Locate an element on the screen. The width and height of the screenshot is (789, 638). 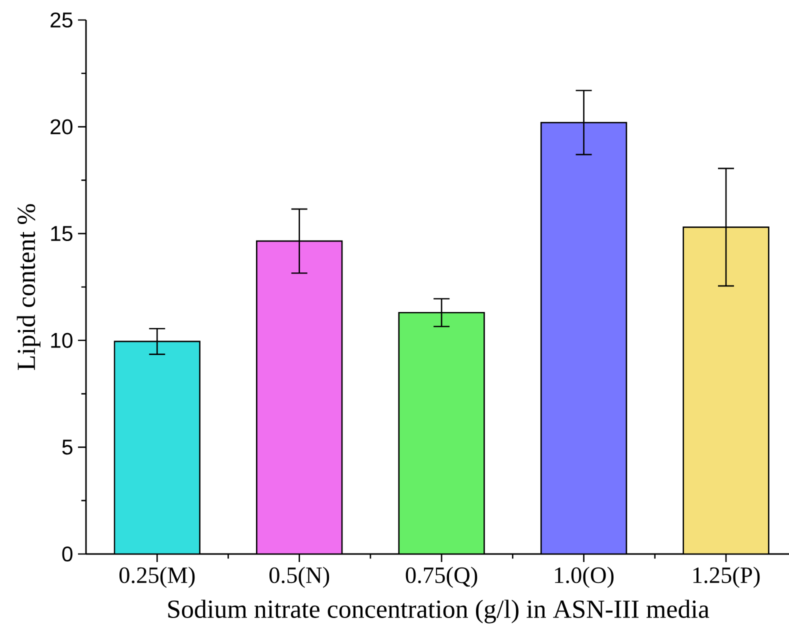
y-axis-title: Lipid content % is located at coordinates (28, 287).